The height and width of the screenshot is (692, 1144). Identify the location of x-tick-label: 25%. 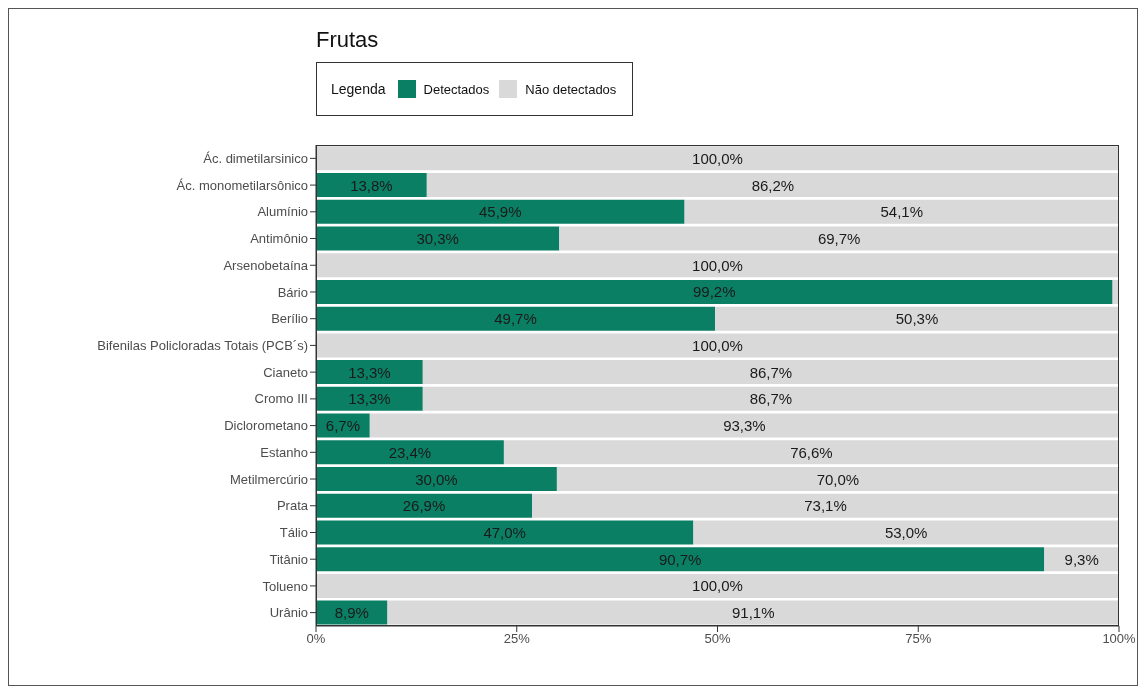
(517, 639).